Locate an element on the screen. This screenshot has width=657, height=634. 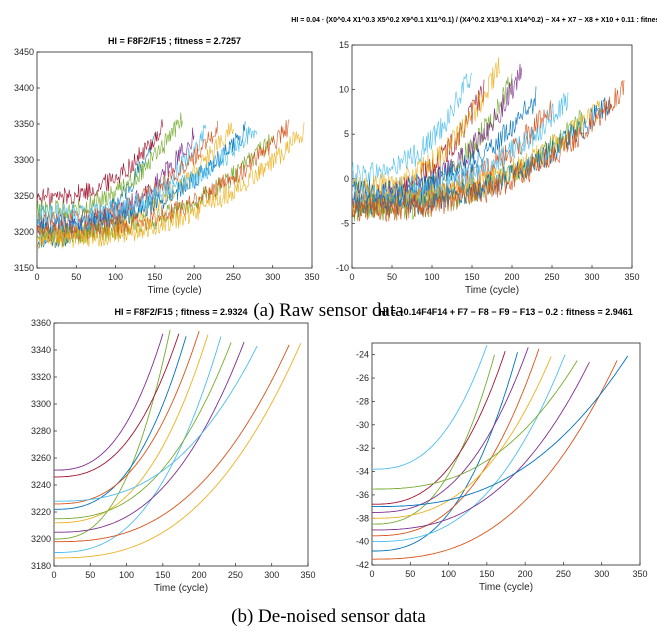
y-tick-label: -34 is located at coordinates (362, 472).